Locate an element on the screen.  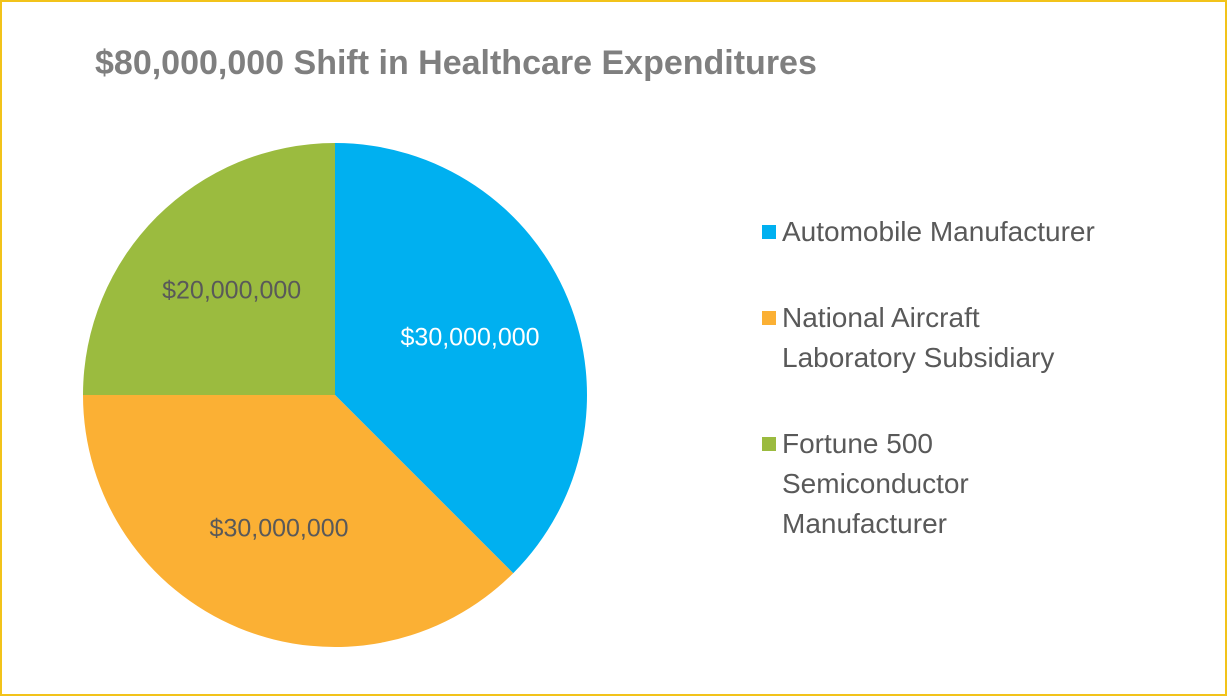
legend-label: National Aircraft Laboratory Subsidiary is located at coordinates (918, 337).